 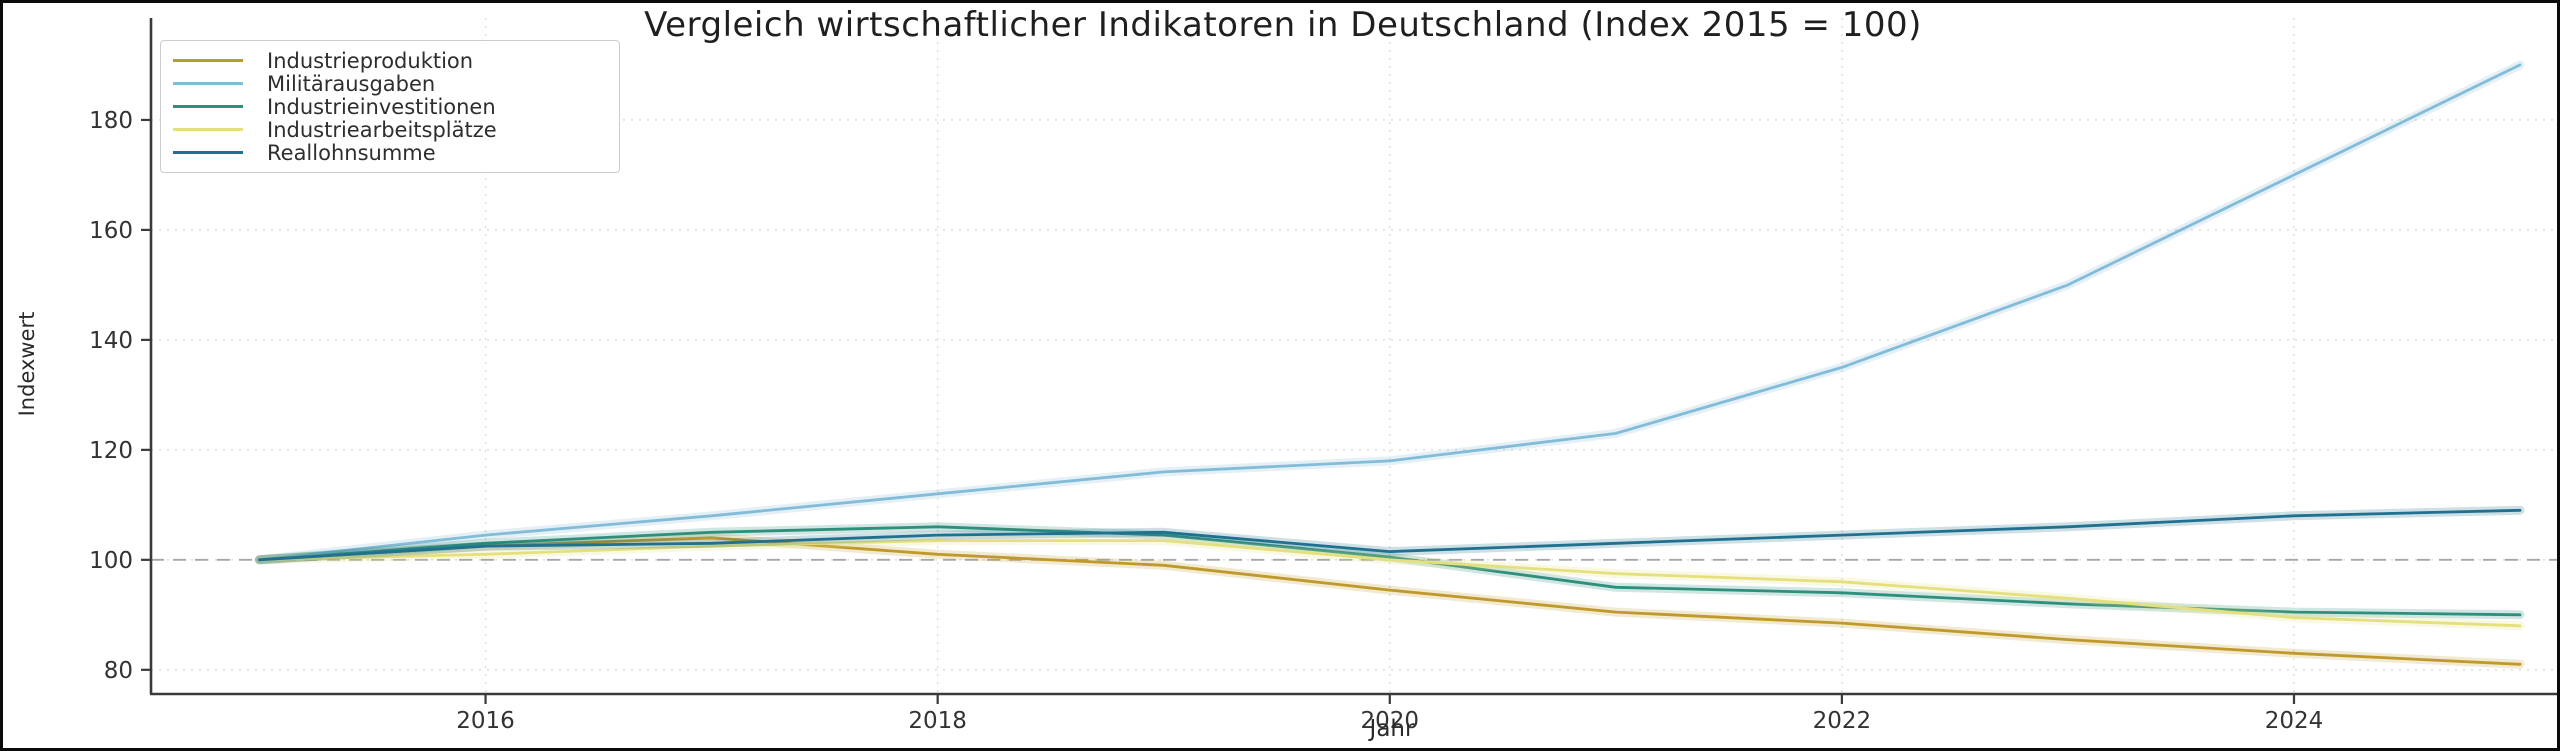 I want to click on legend-item: Industrieinvestitionen, so click(x=389, y=106).